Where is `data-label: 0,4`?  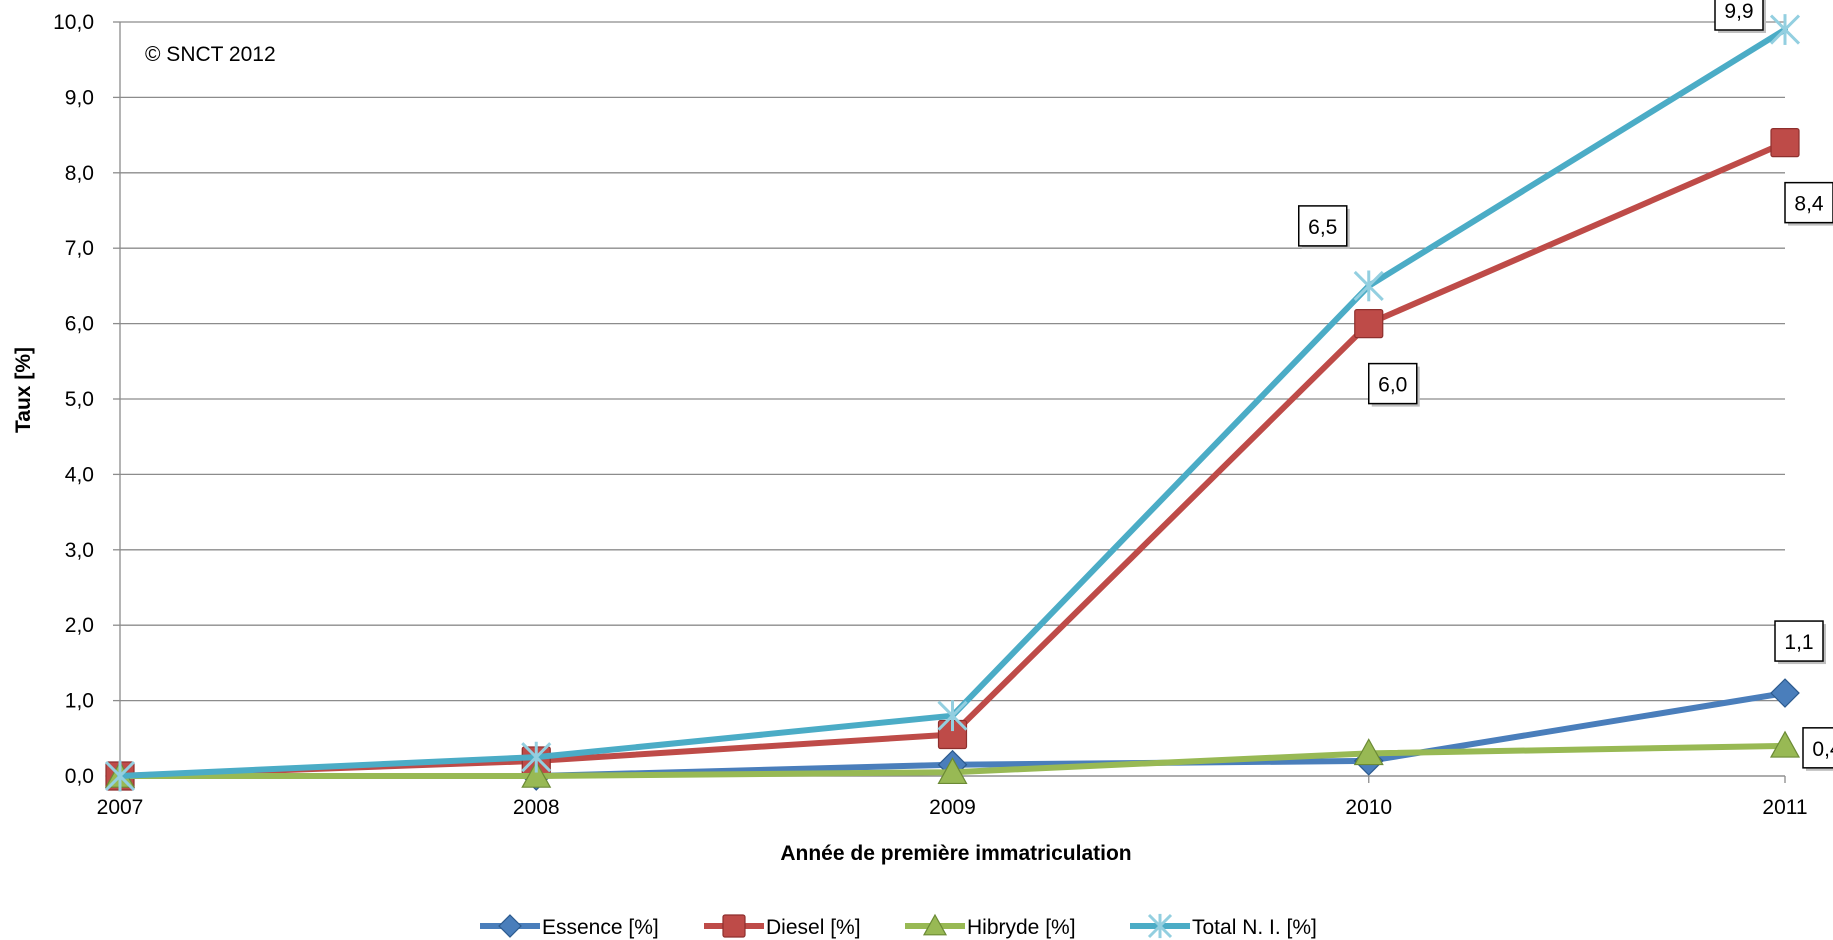 data-label: 0,4 is located at coordinates (1817, 749).